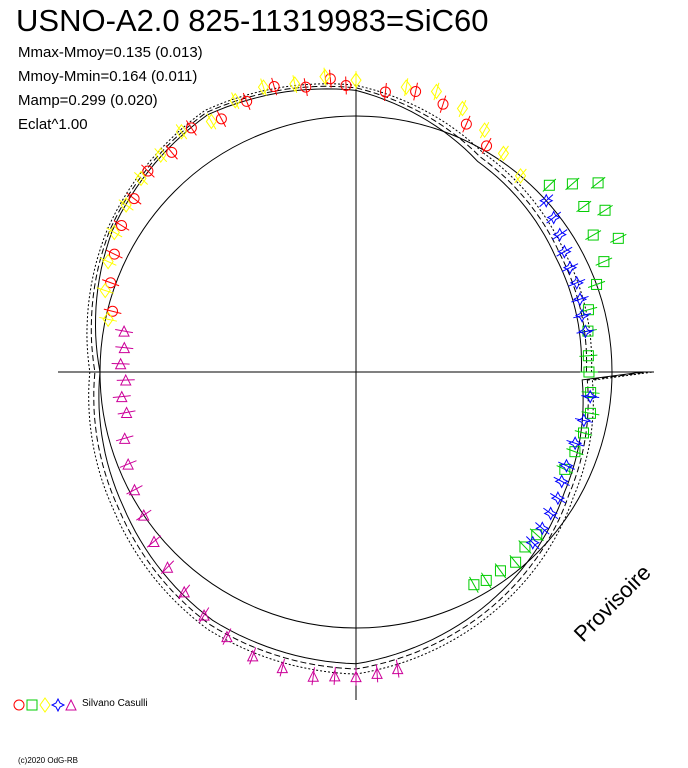 The width and height of the screenshot is (688, 768). Describe the element at coordinates (19, 705) in the screenshot. I see `legend-symbol-circle` at that location.